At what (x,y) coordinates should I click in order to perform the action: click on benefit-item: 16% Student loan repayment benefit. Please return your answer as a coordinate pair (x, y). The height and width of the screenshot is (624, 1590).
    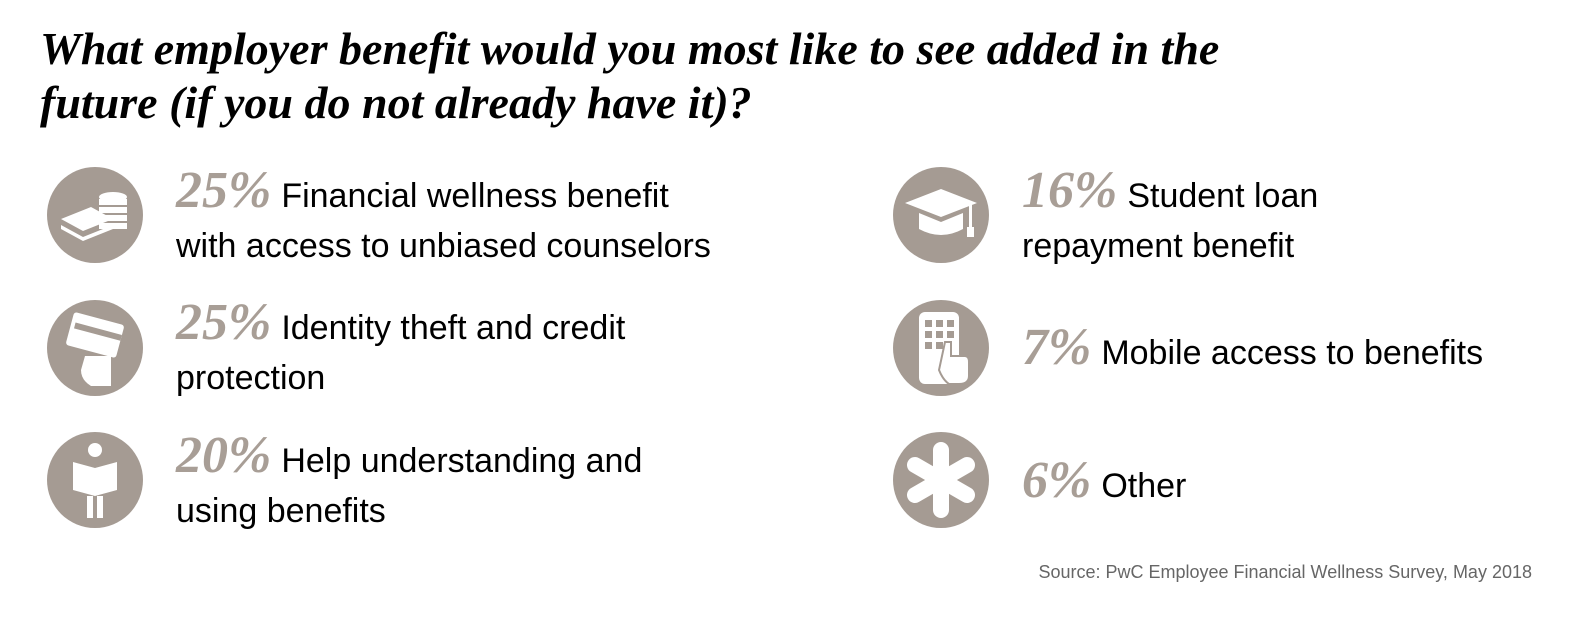
    Looking at the image, I should click on (1170, 218).